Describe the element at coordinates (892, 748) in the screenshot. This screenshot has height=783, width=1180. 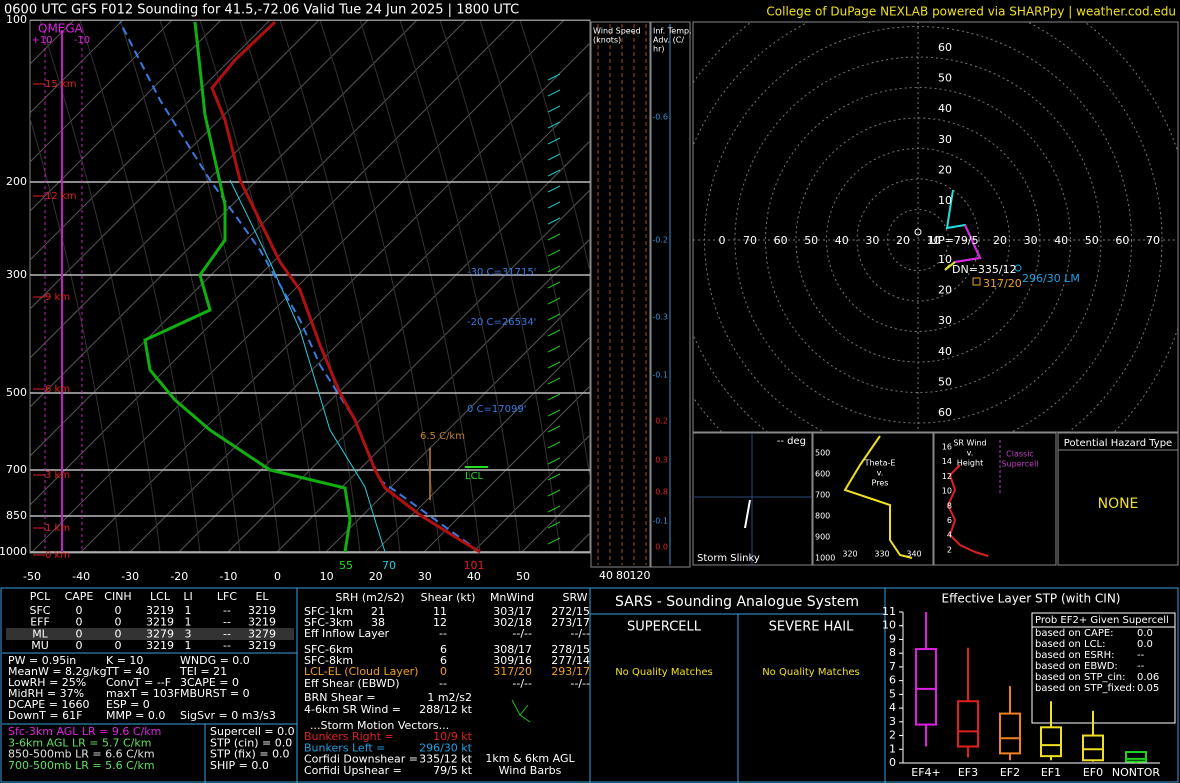
I see `stp-tick-label: 1` at that location.